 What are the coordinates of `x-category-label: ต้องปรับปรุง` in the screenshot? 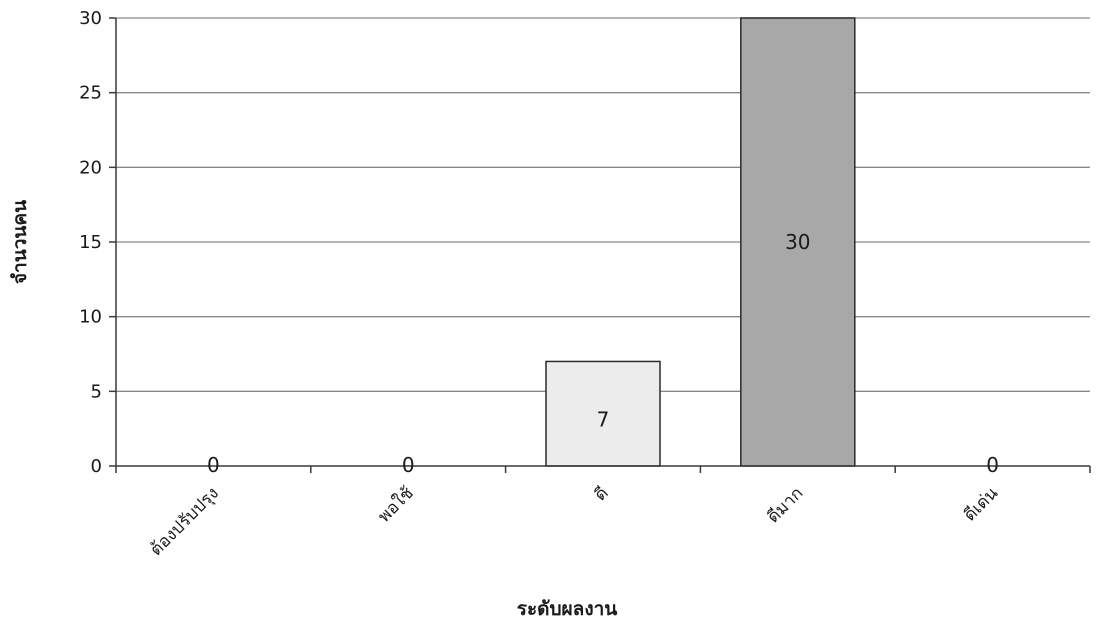 It's located at (184, 521).